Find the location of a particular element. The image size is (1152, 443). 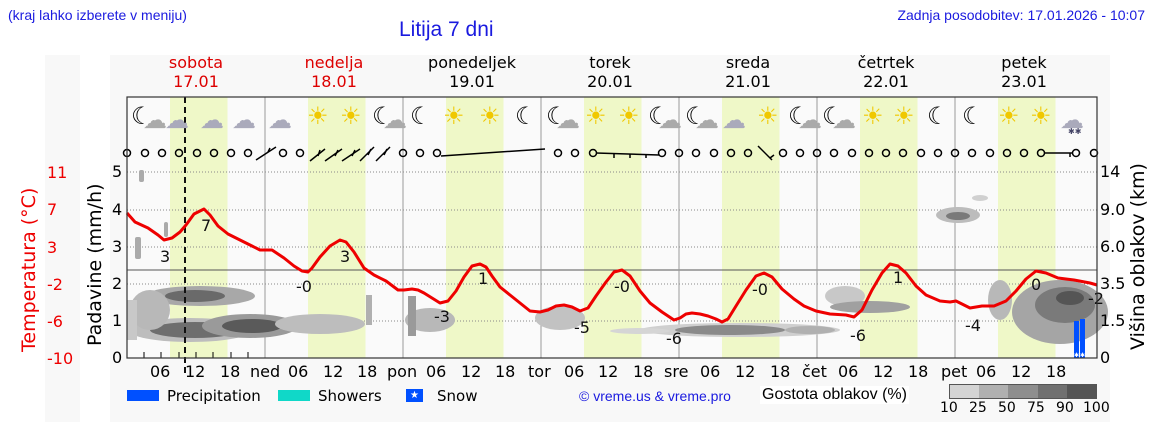

credit-link: © vreme.us & vreme.pro is located at coordinates (655, 396).